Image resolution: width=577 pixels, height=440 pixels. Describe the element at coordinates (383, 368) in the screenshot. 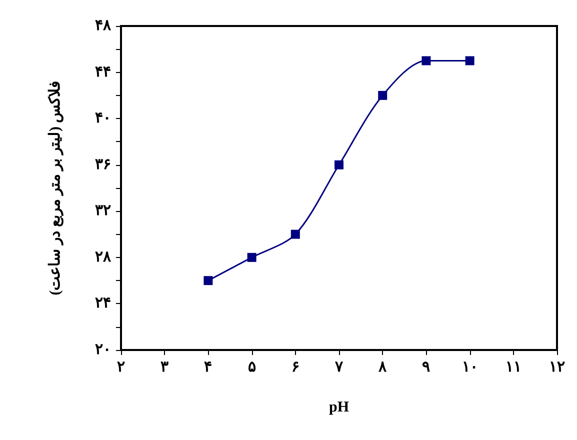

I see `x-tick-label: ۸` at that location.